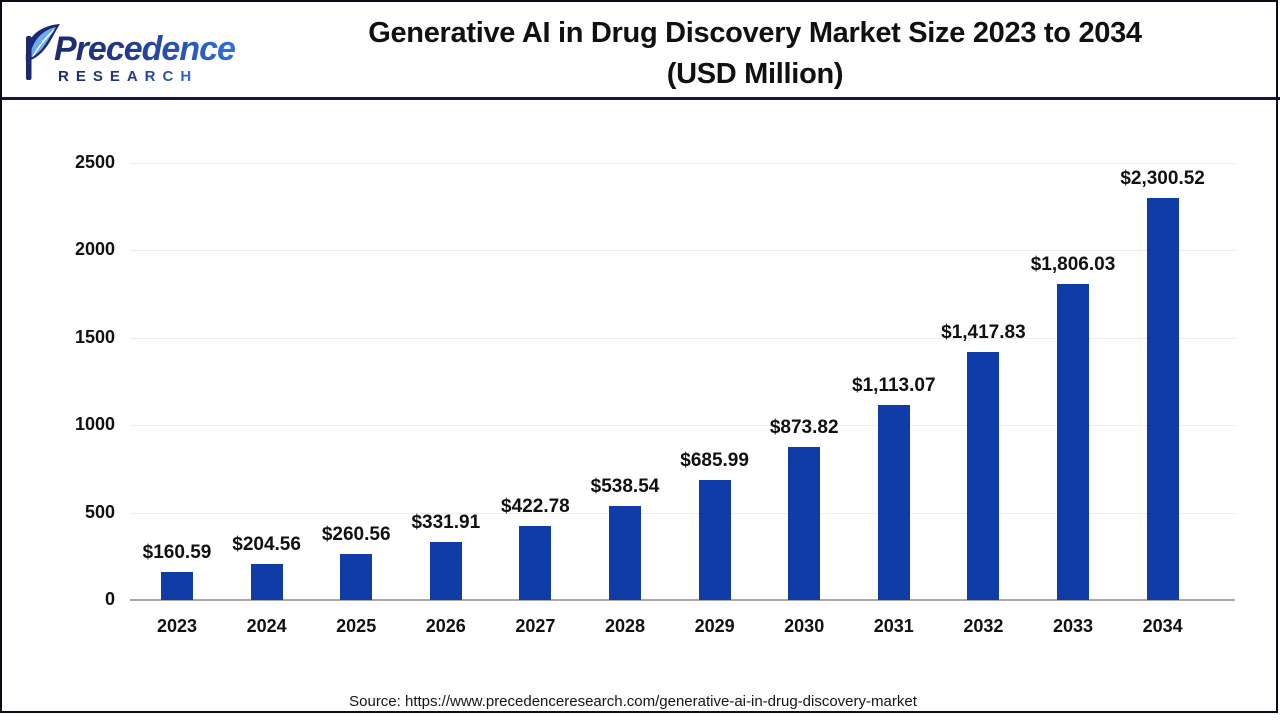 The height and width of the screenshot is (720, 1280). I want to click on precedence-logo: Precedence RESEARCH, so click(128, 55).